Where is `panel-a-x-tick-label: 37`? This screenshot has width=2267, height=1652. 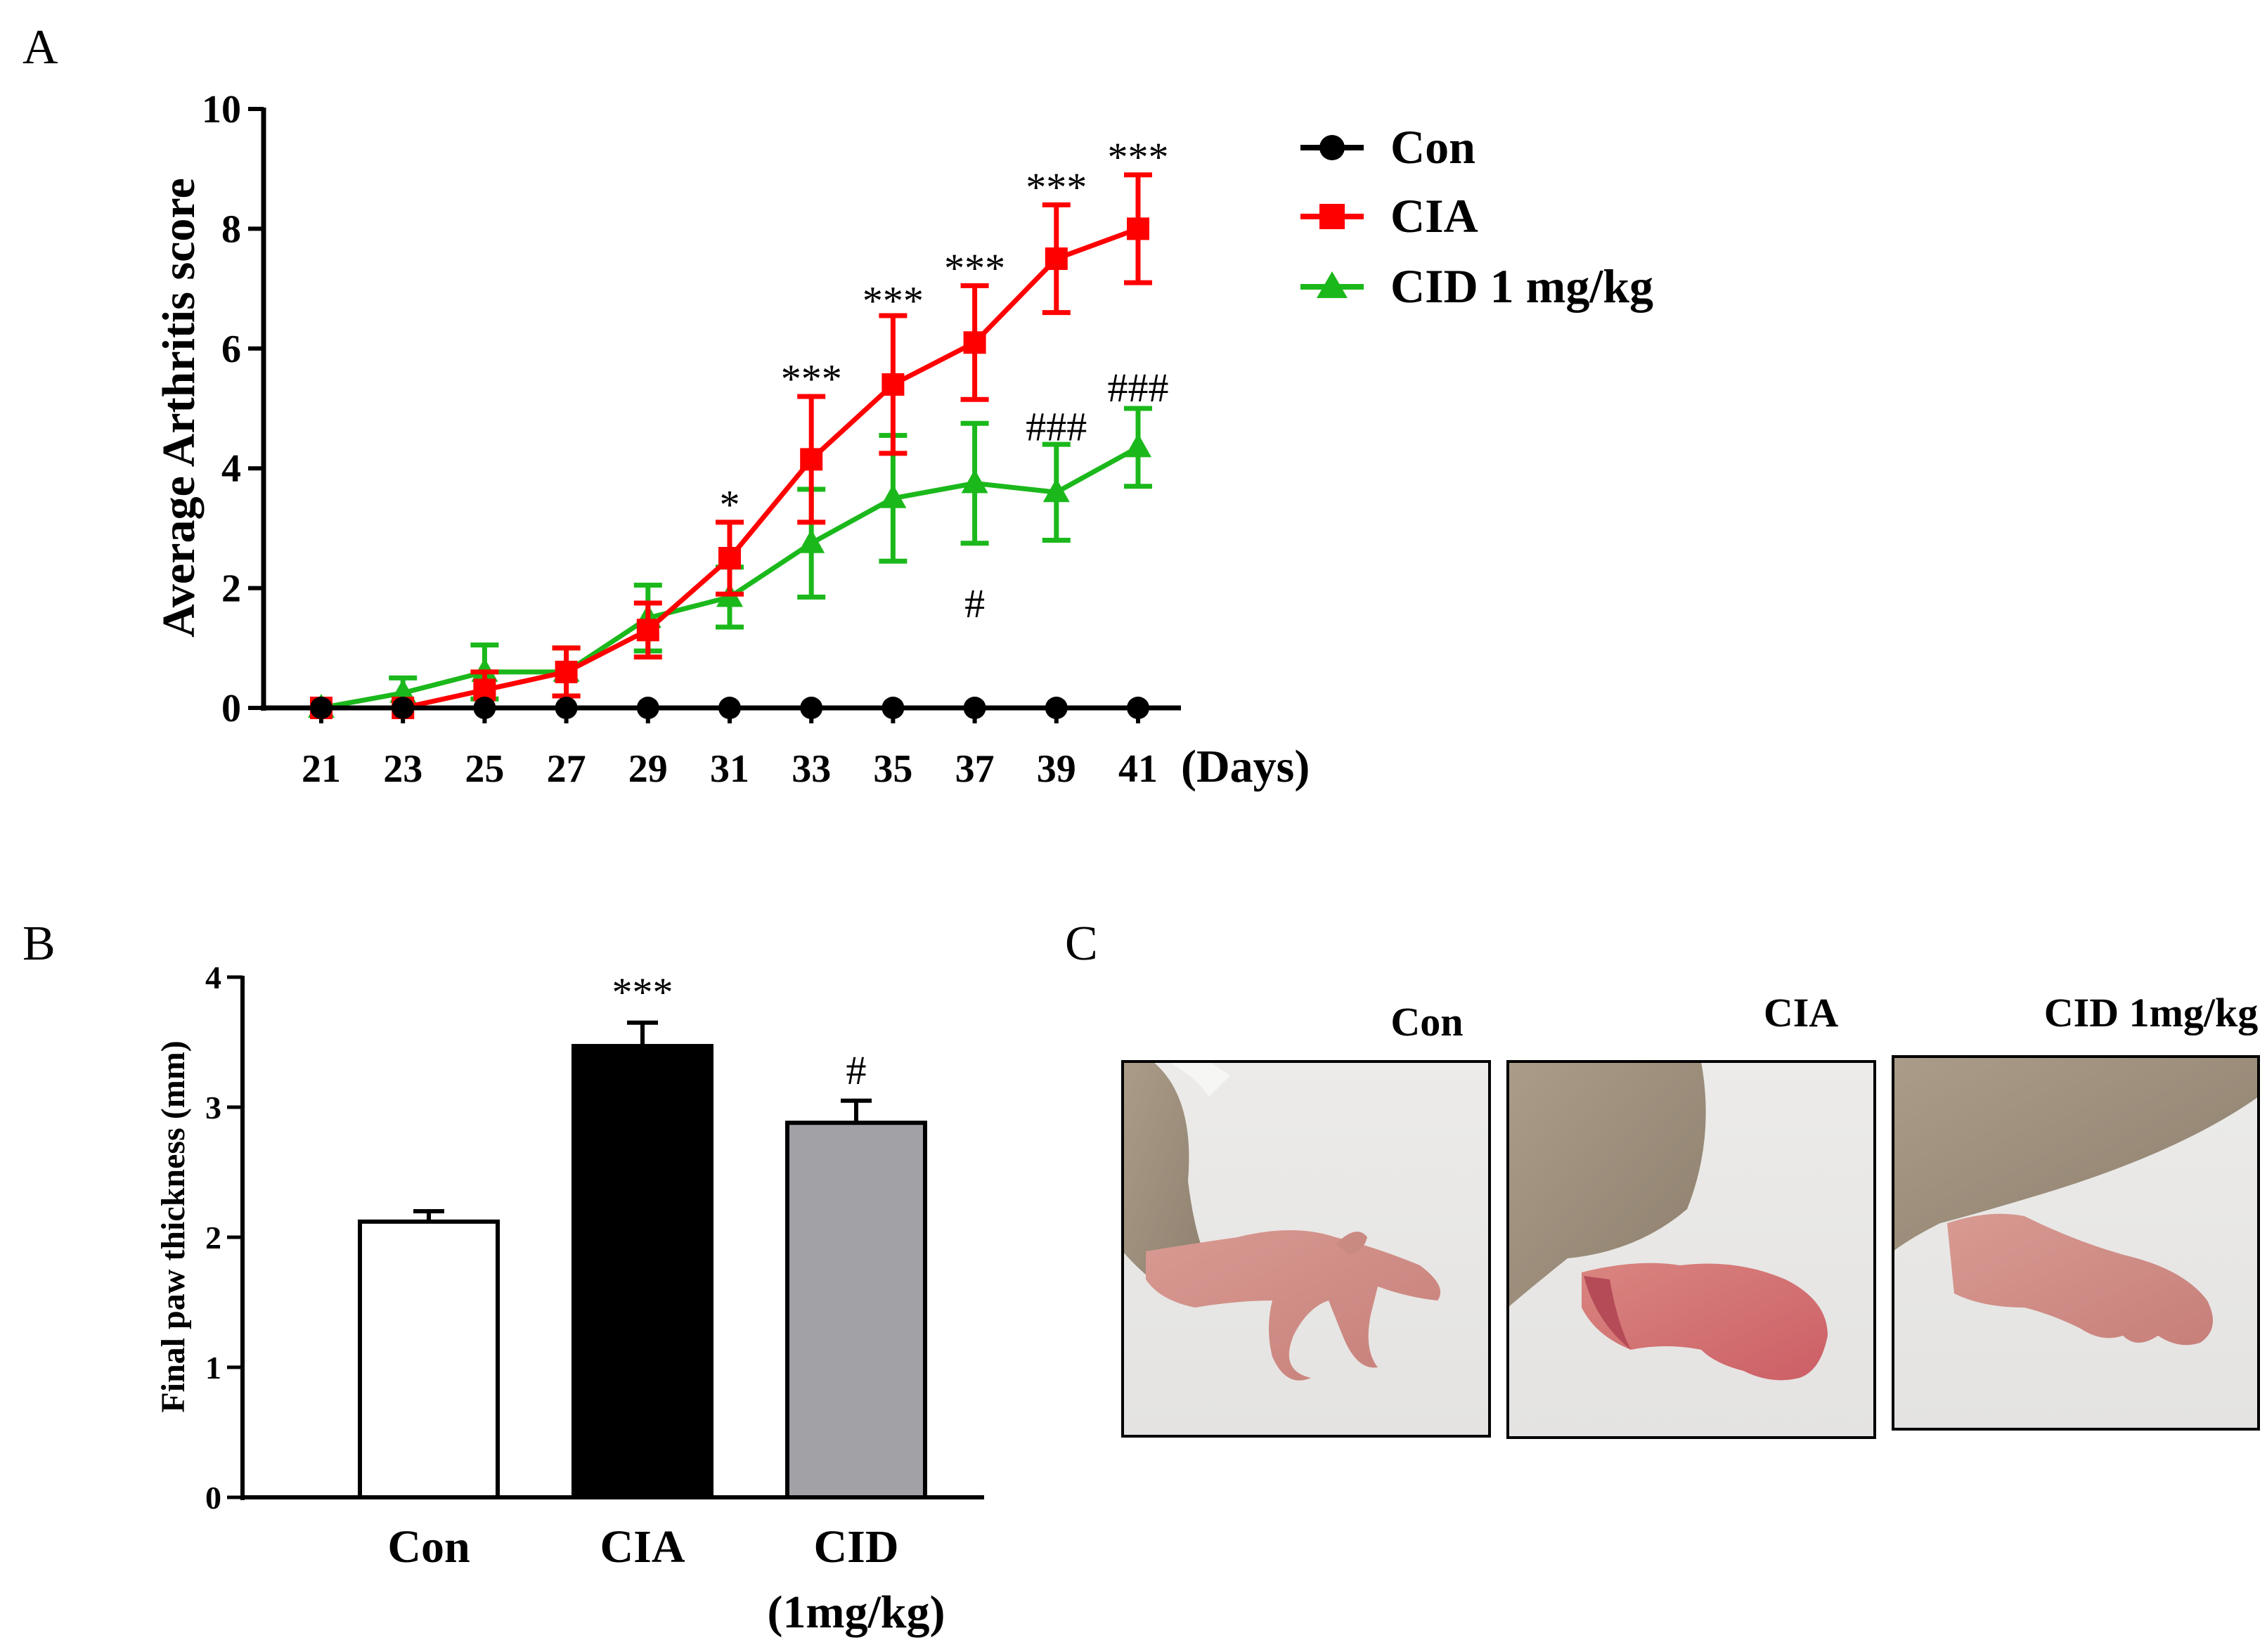
panel-a-x-tick-label: 37 is located at coordinates (975, 769).